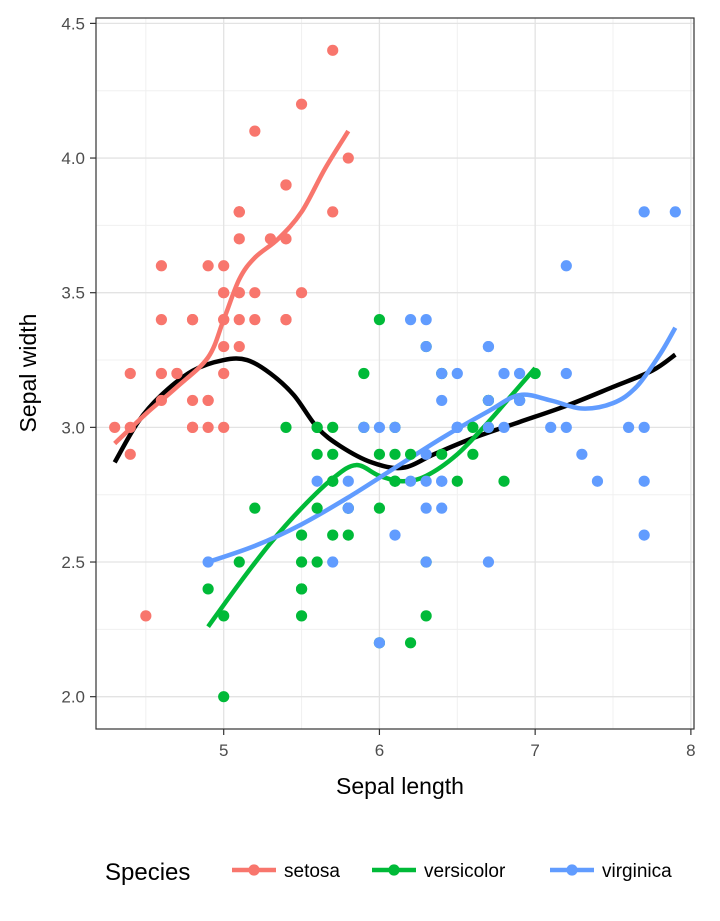 Image resolution: width=720 pixels, height=921 pixels. Describe the element at coordinates (73, 293) in the screenshot. I see `y-tick-label: 3.5` at that location.